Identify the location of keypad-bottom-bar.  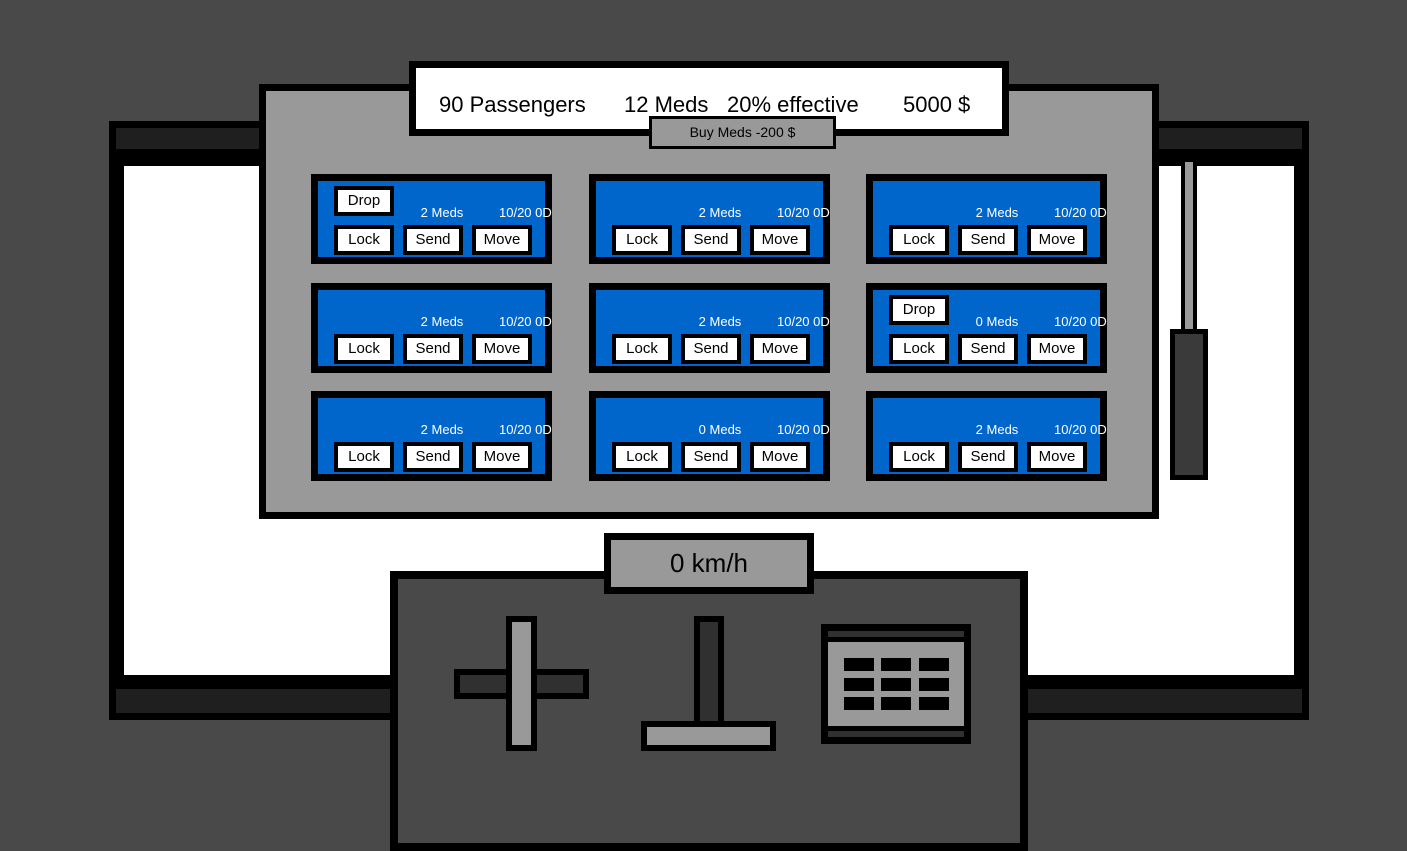
(896, 731).